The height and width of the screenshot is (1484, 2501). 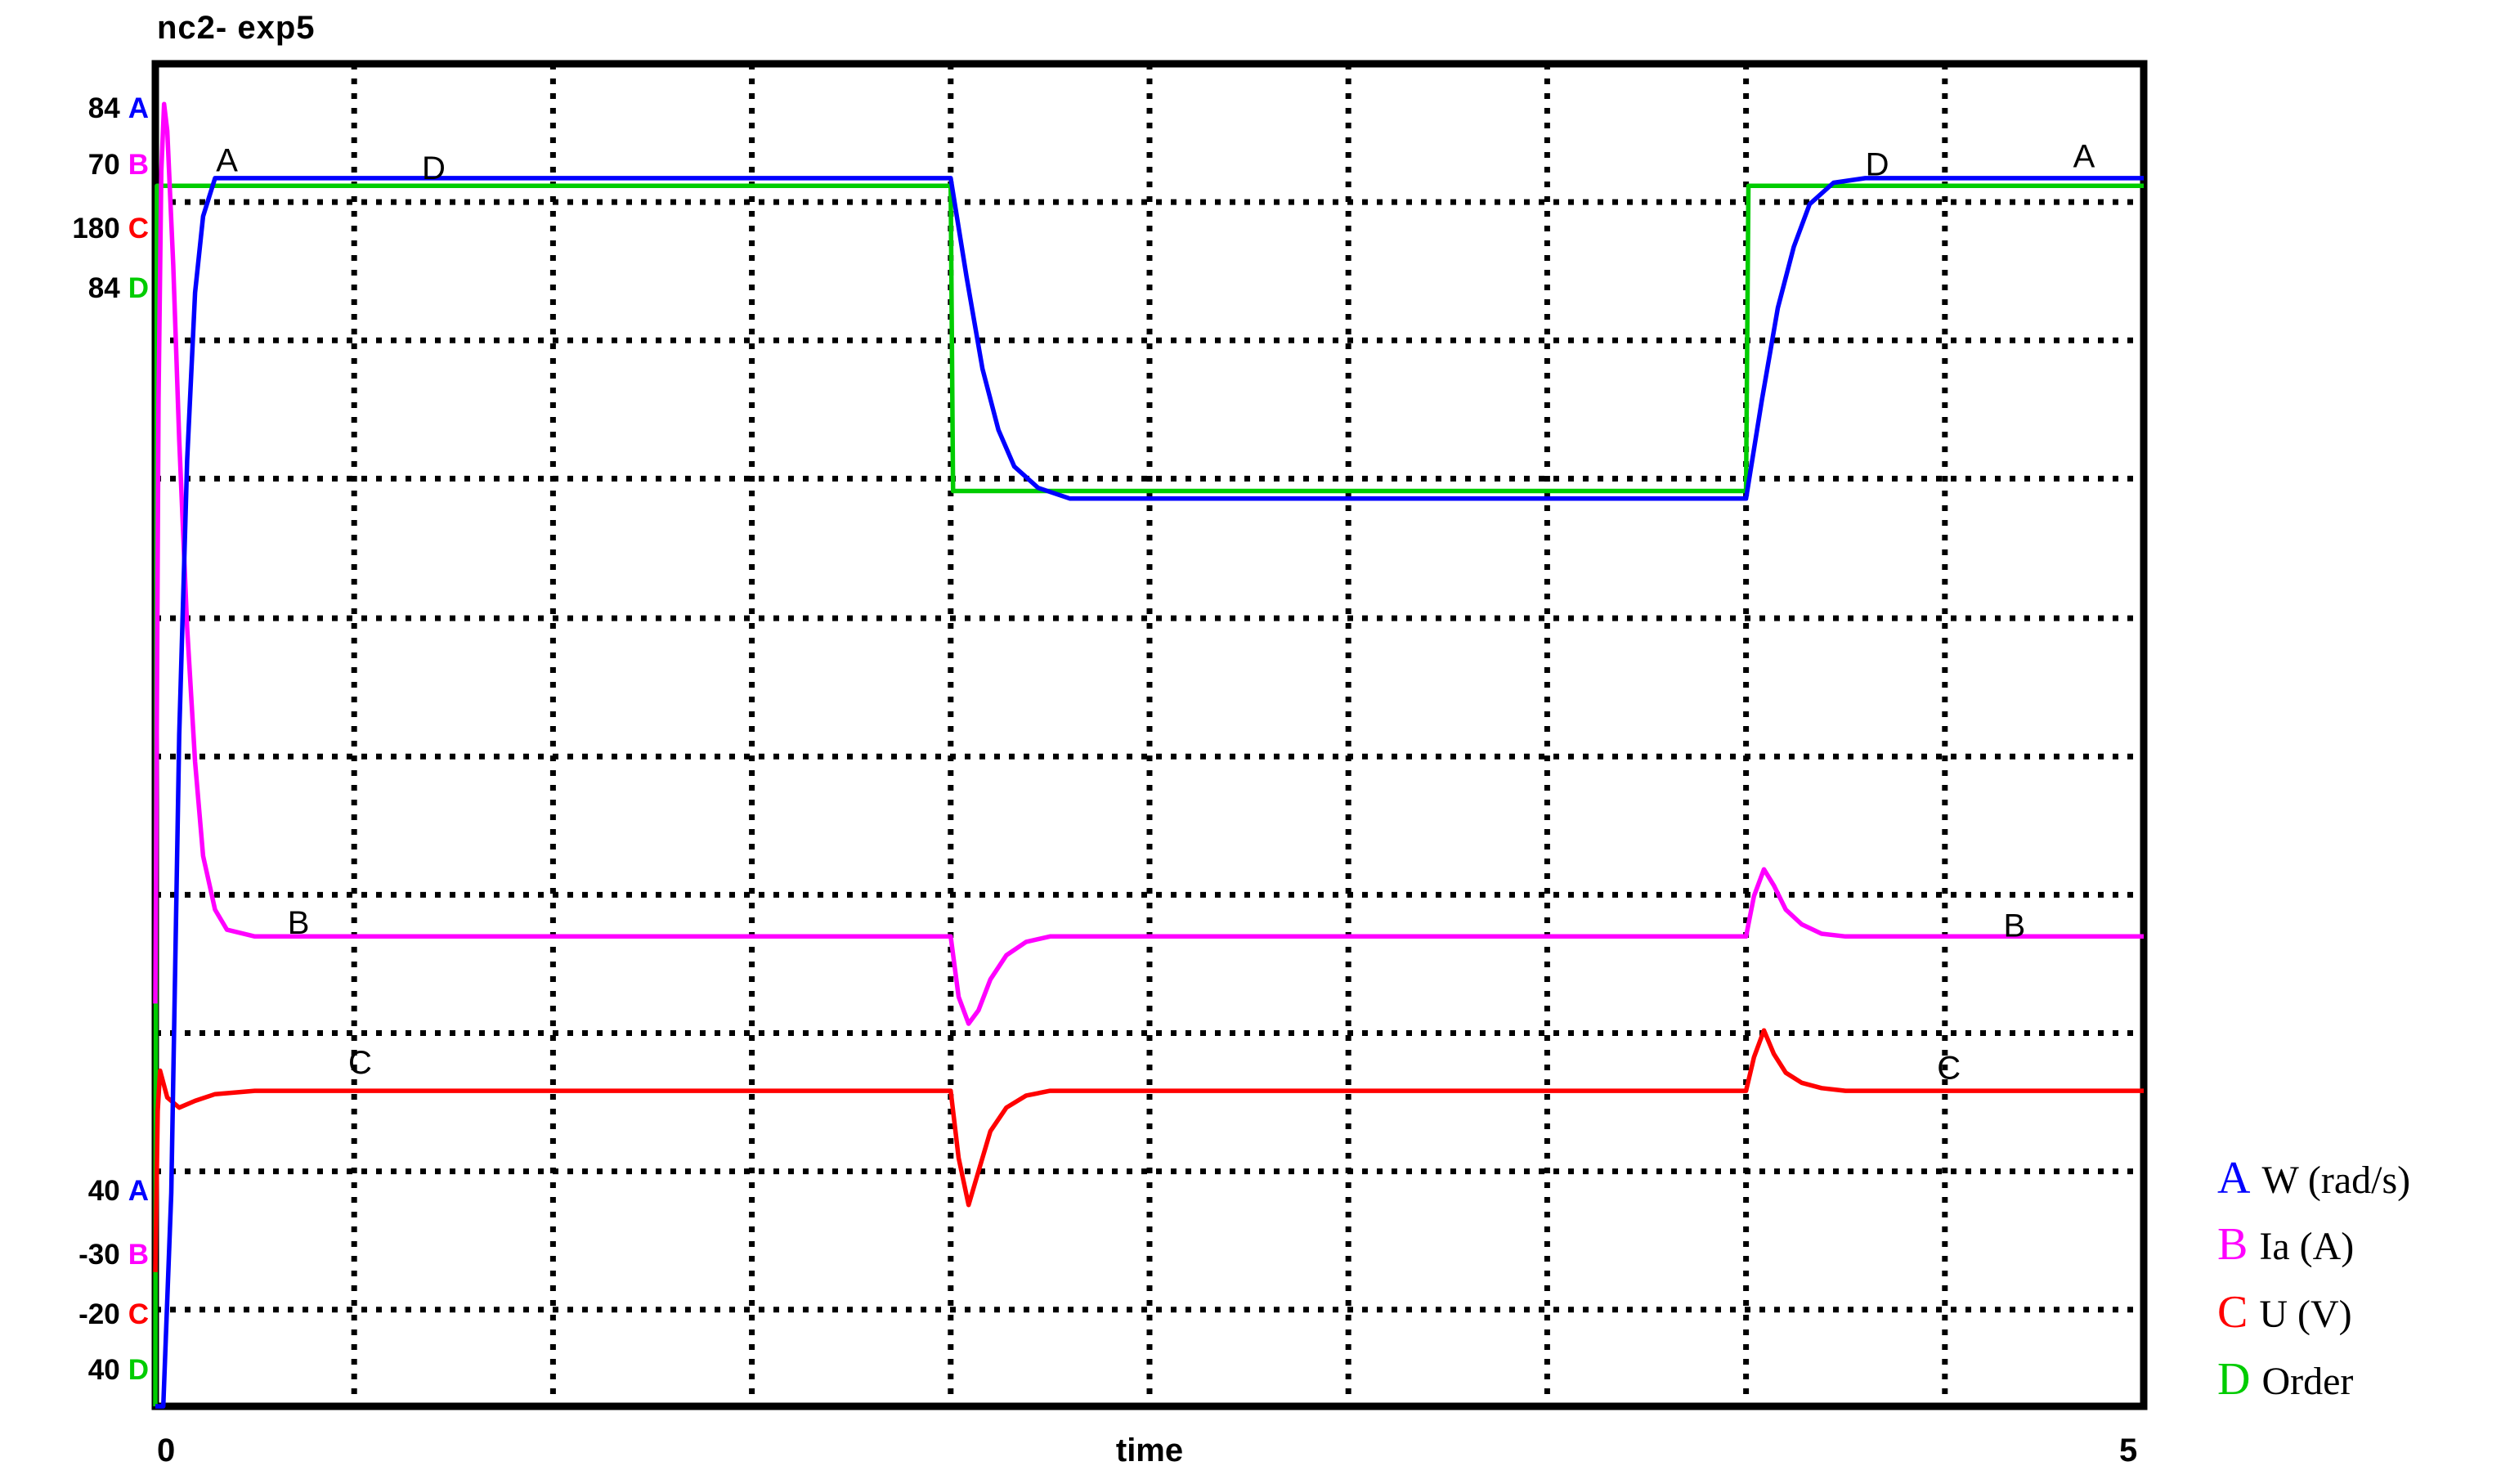 What do you see at coordinates (76, 1314) in the screenshot?
I see `y-axis-min-label-c: -20 C` at bounding box center [76, 1314].